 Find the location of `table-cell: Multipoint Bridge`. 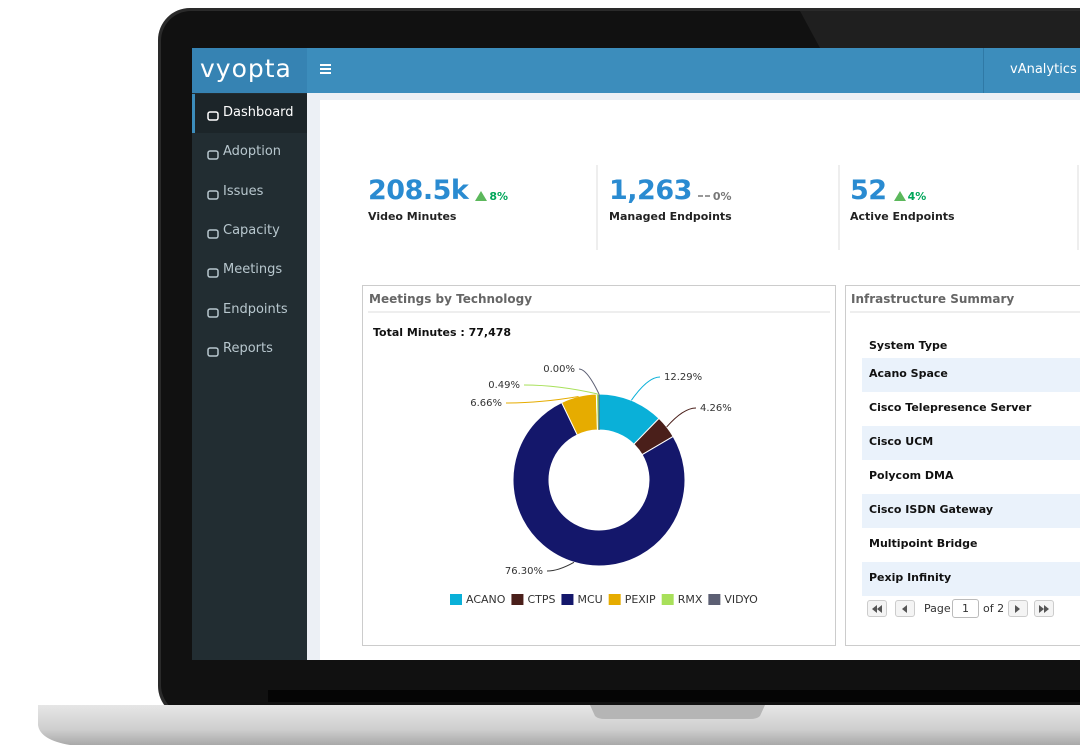

table-cell: Multipoint Bridge is located at coordinates (923, 543).